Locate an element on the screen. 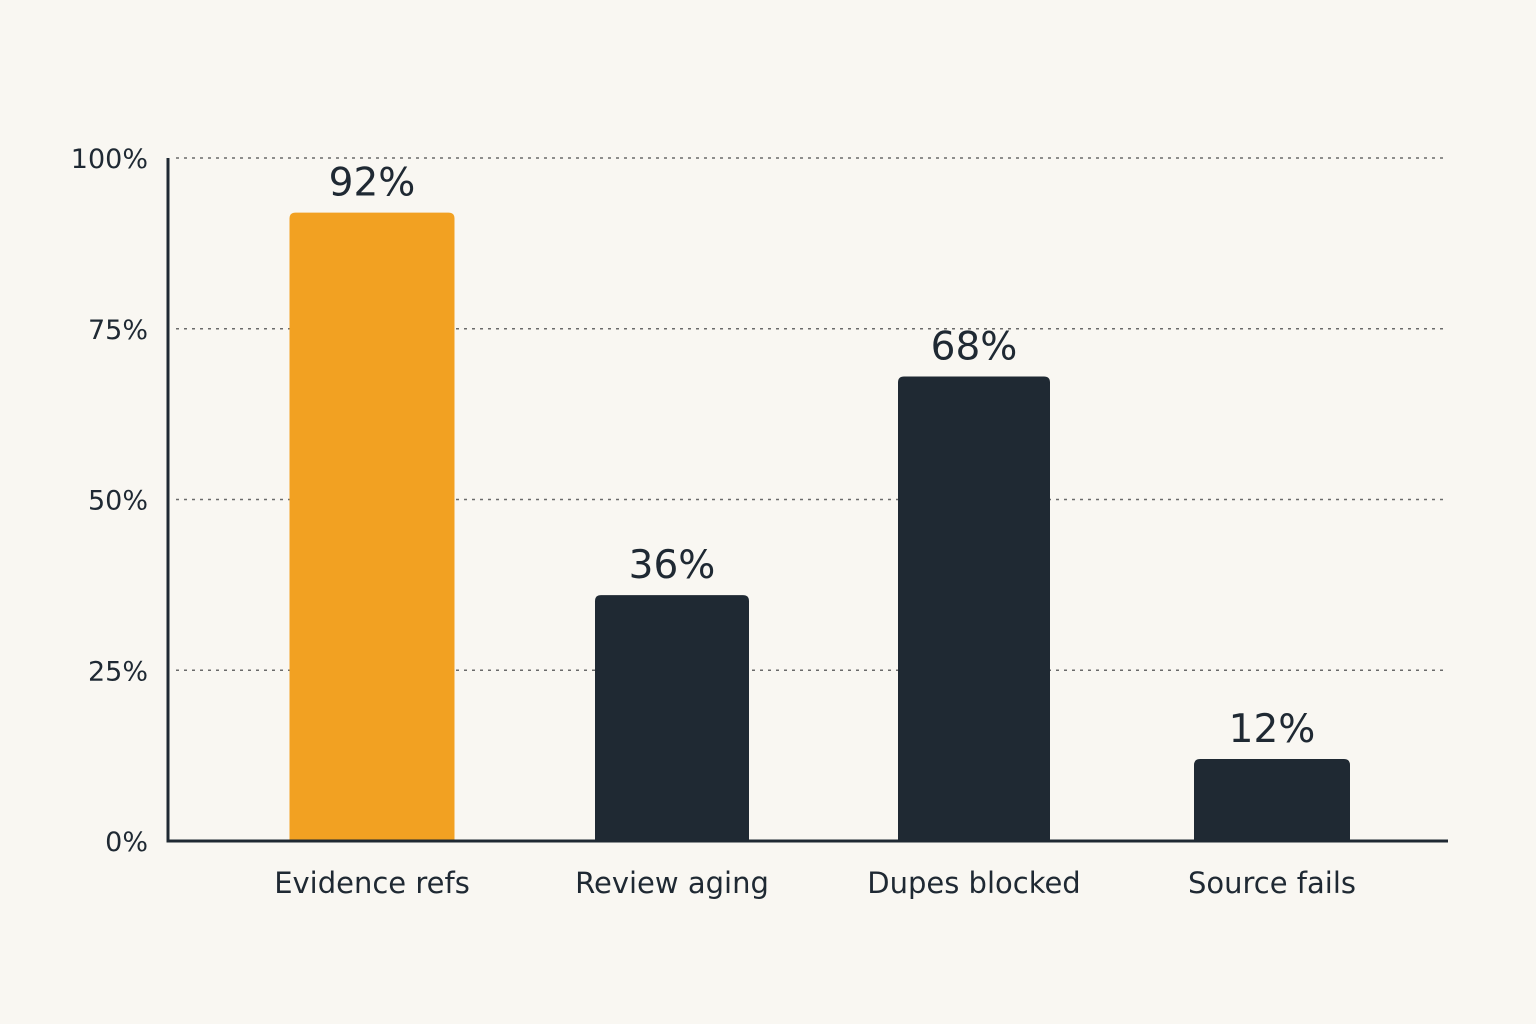 The height and width of the screenshot is (1024, 1536). value-label: 12% is located at coordinates (1272, 729).